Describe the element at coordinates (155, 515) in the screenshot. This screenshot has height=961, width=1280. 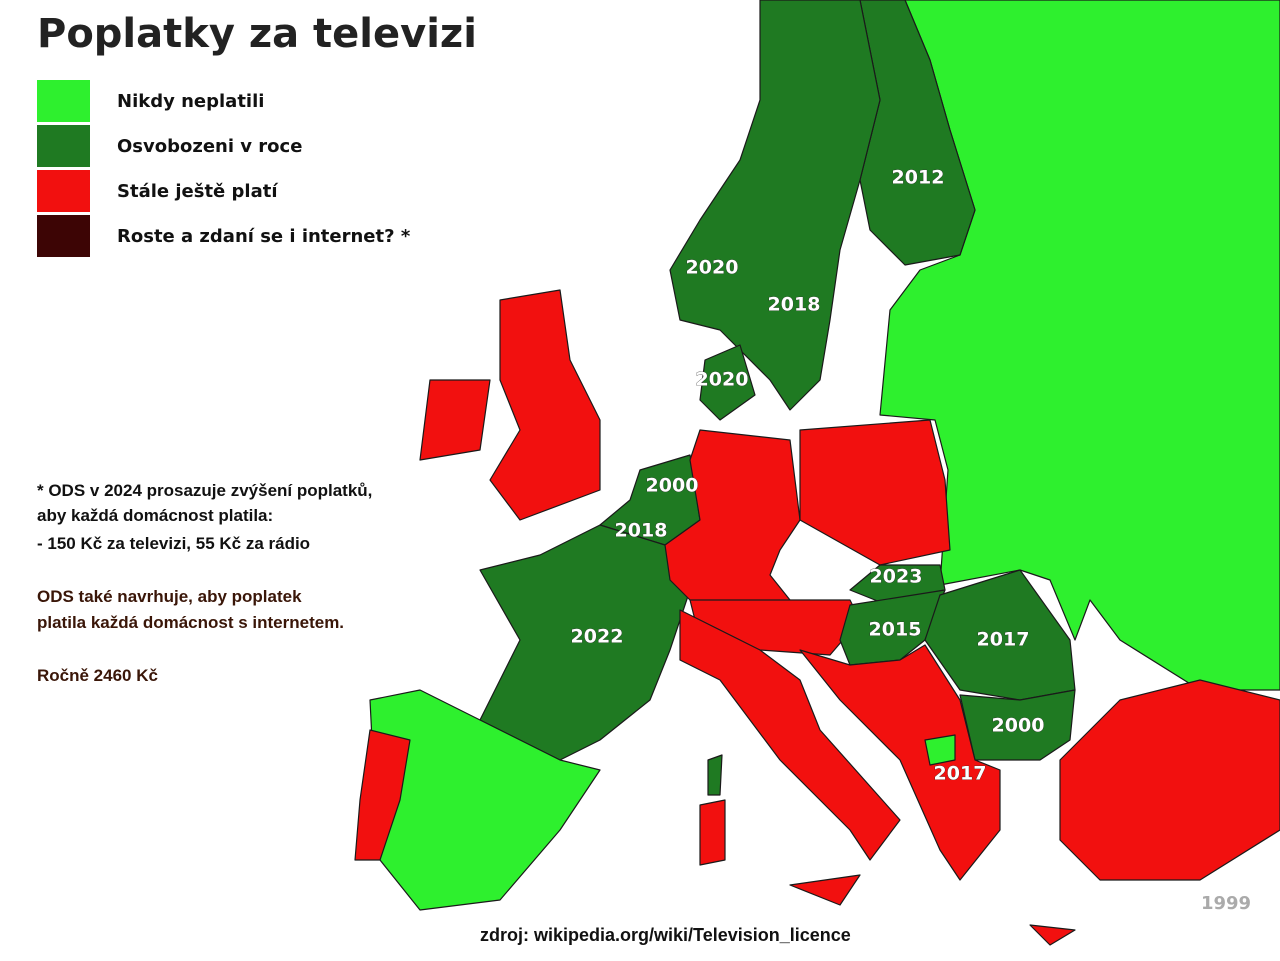
I see `note-line: aby každá domácnost platila:` at that location.